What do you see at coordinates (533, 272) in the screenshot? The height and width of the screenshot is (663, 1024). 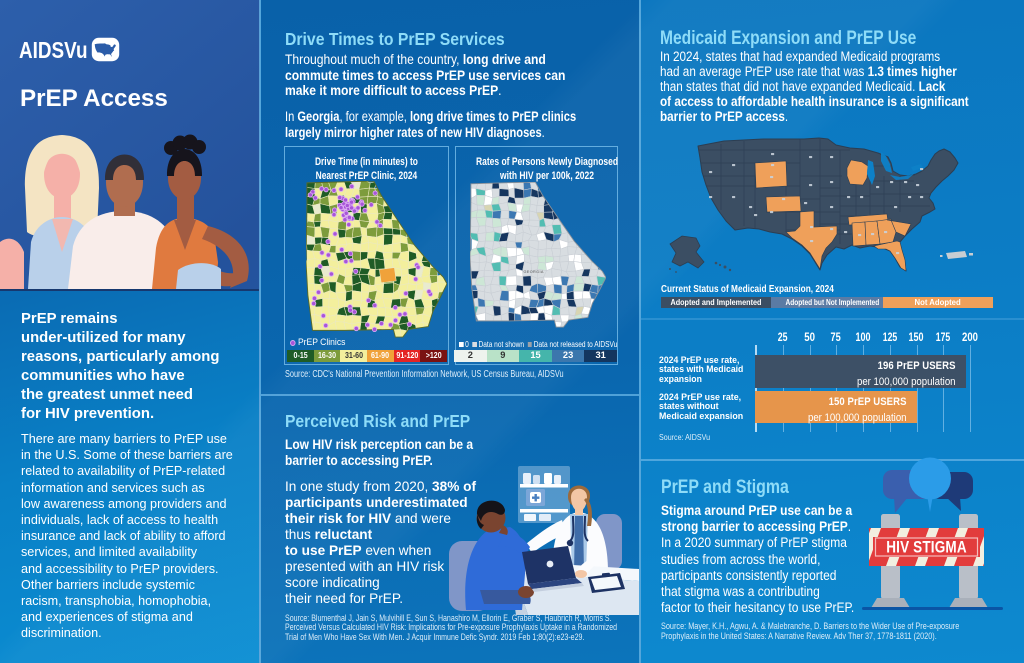 I see `svg-text: GEORGIA` at bounding box center [533, 272].